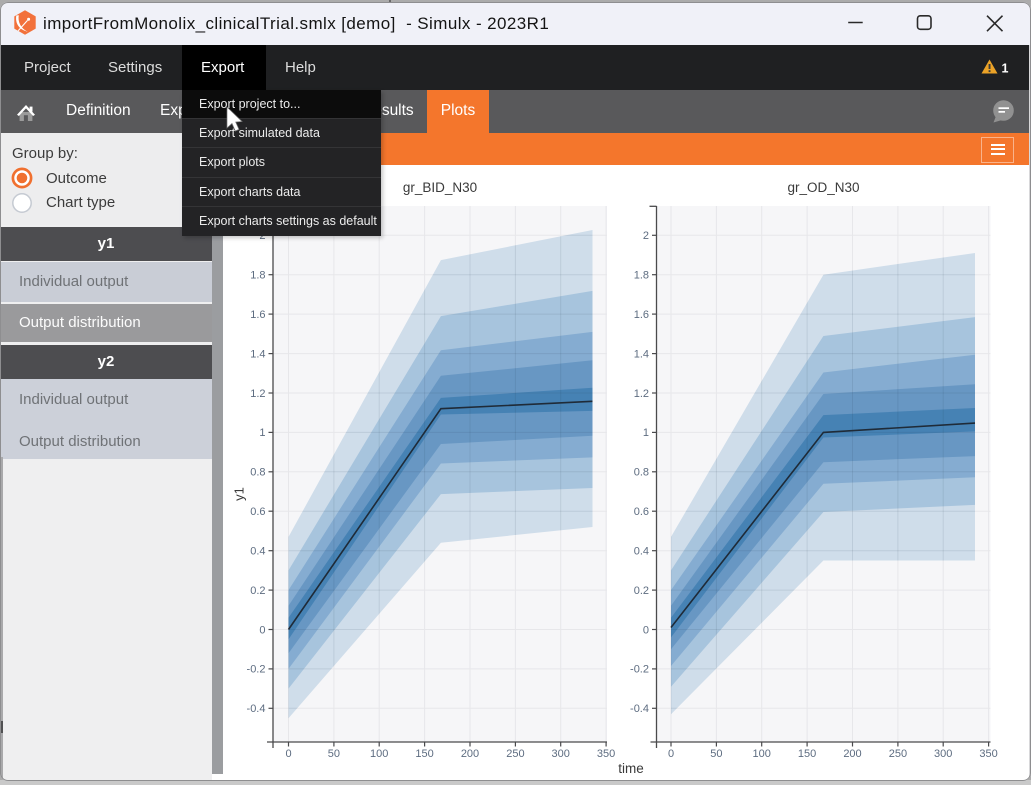  Describe the element at coordinates (1005, 69) in the screenshot. I see `svg-text: 1` at that location.